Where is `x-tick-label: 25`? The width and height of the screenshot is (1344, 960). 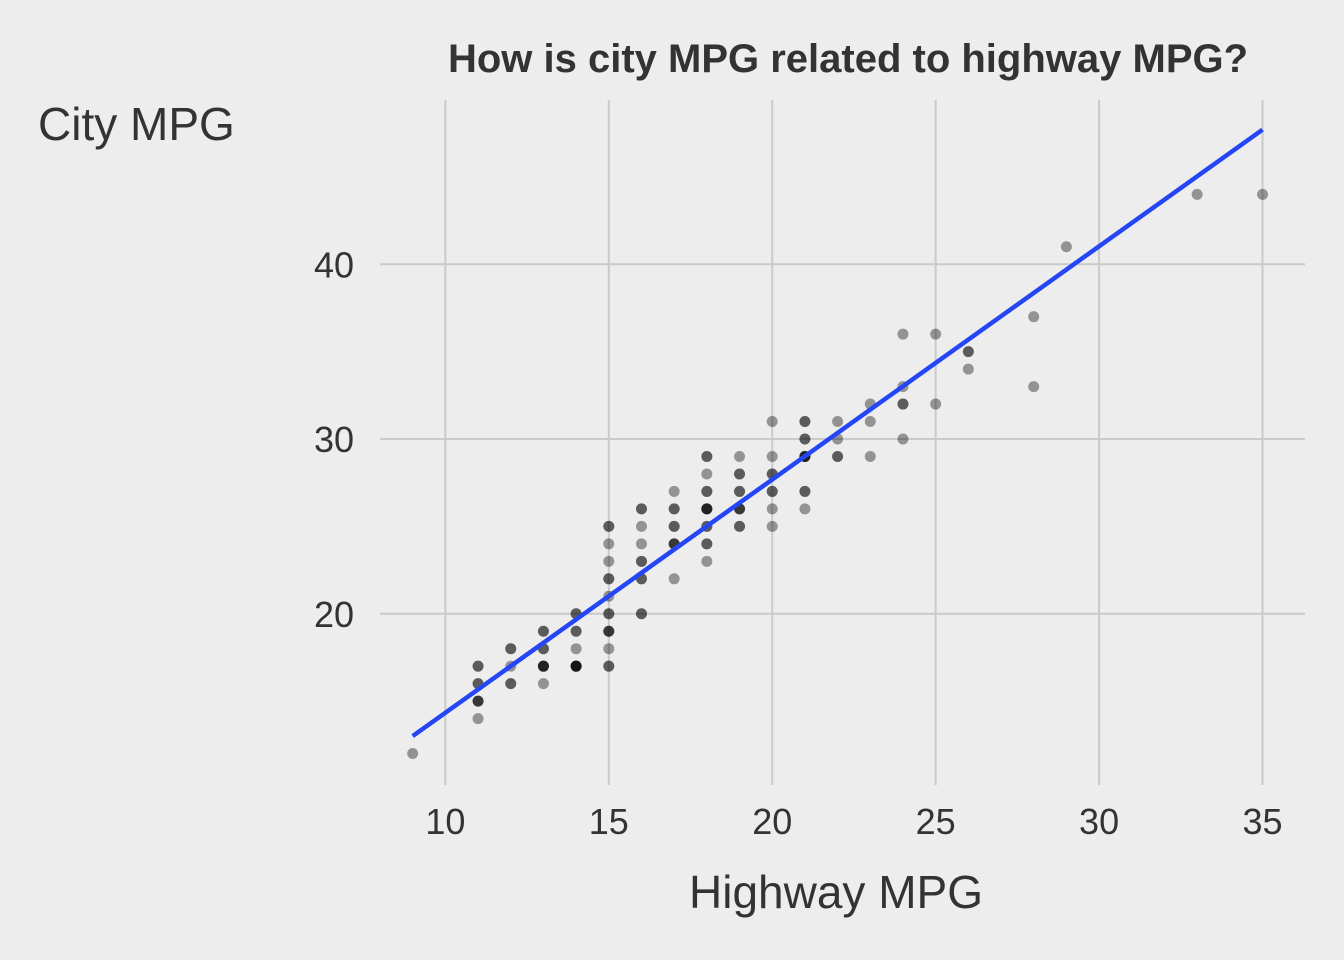 x-tick-label: 25 is located at coordinates (936, 821).